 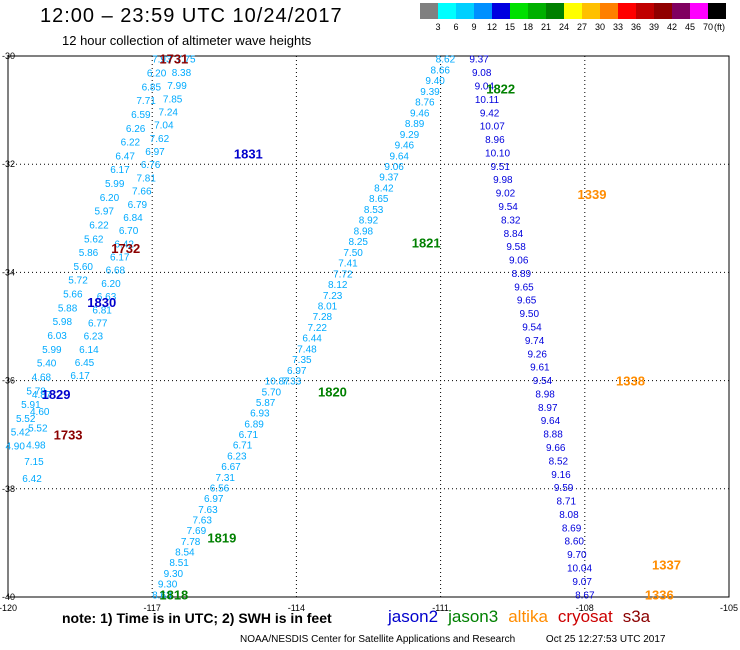 I want to click on lat-tick-label: -38, so click(x=8, y=489).